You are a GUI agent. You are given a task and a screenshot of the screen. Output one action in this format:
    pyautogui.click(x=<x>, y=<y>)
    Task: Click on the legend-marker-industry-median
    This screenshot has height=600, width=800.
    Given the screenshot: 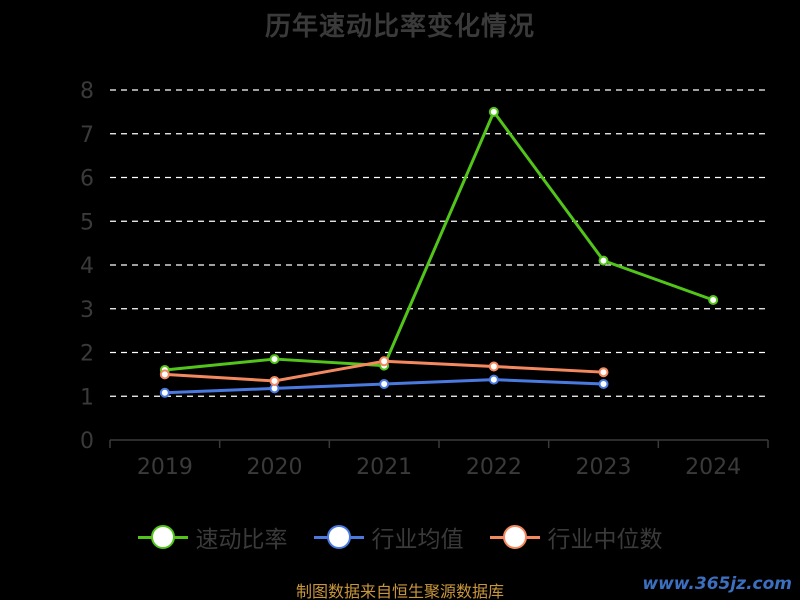 What is the action you would take?
    pyautogui.click(x=514, y=537)
    